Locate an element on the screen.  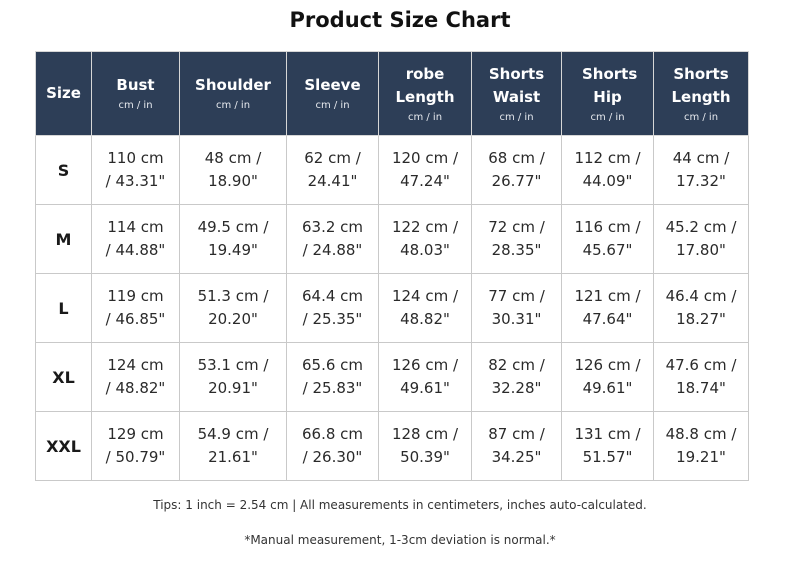
measurement-cell: 63.2 cm / 24.88" is located at coordinates (332, 239).